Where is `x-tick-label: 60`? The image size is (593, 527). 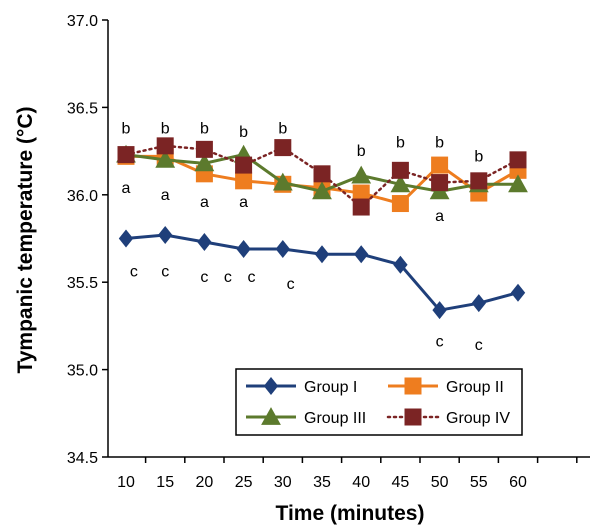
x-tick-label: 60 is located at coordinates (518, 482).